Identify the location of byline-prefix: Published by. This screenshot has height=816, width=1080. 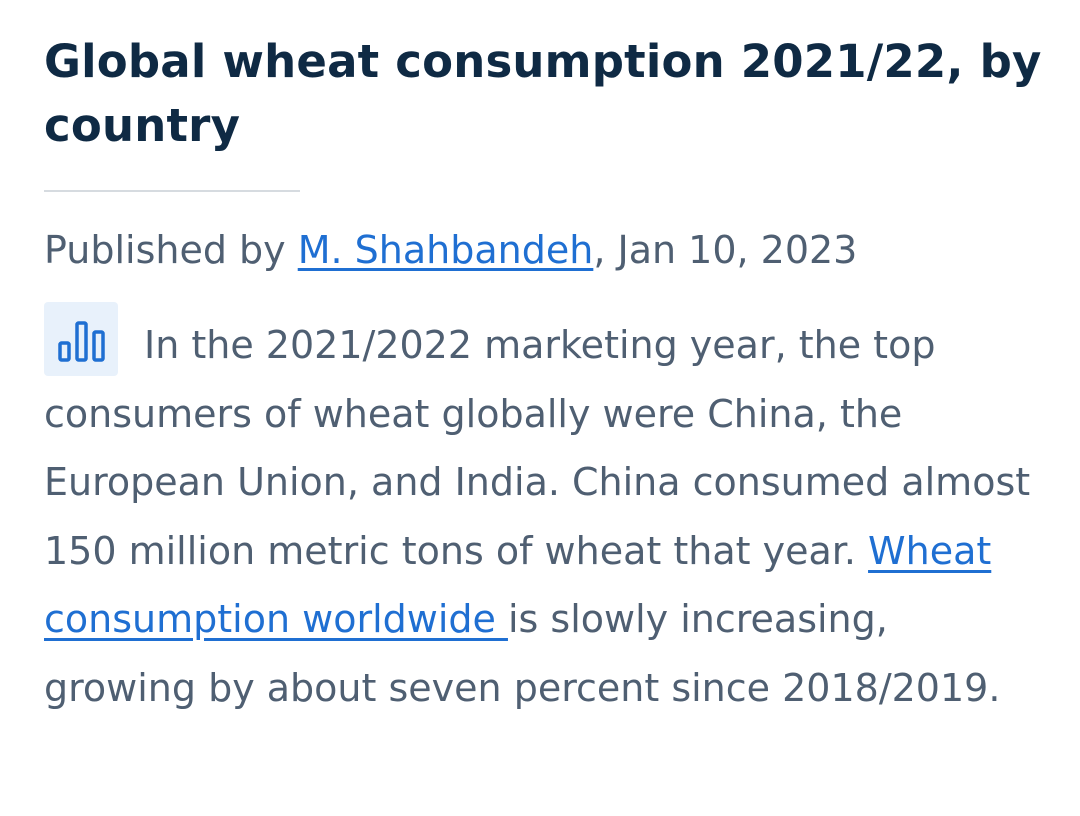
(171, 250).